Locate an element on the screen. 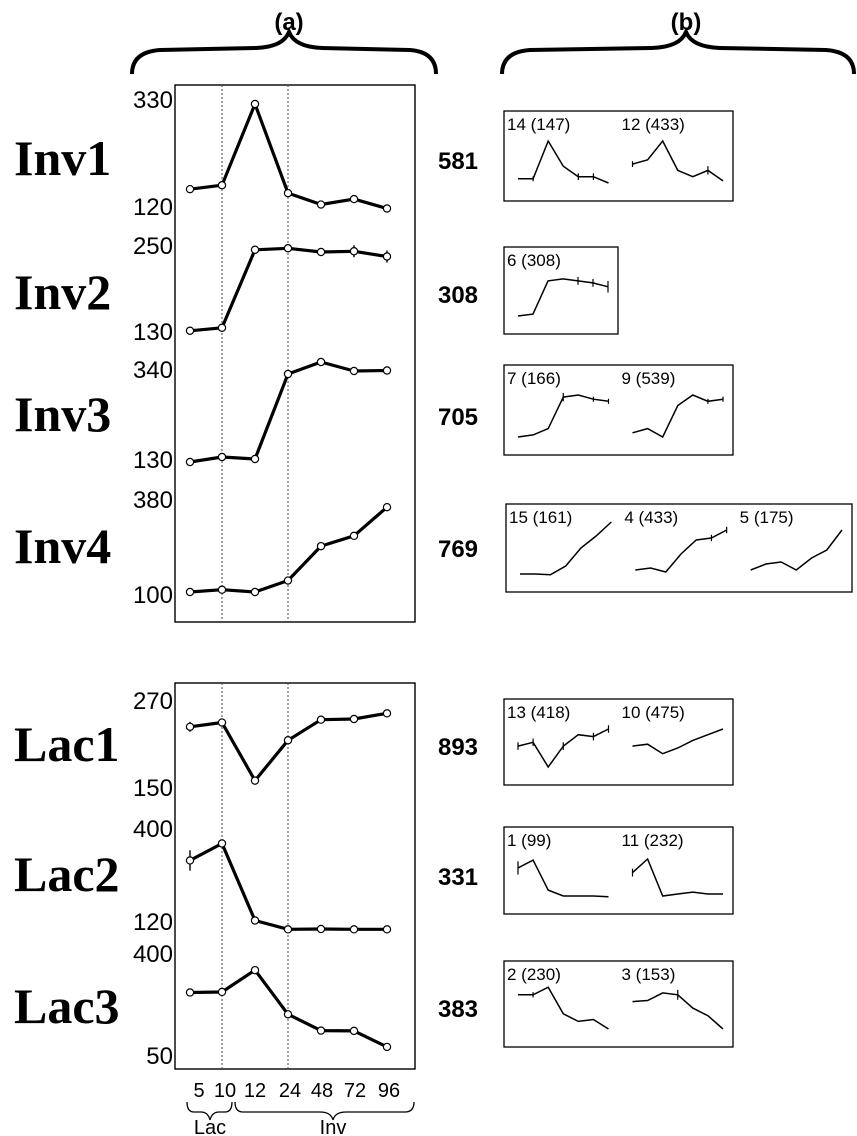 The width and height of the screenshot is (857, 1136). lac-group-label: Lac is located at coordinates (210, 1126).